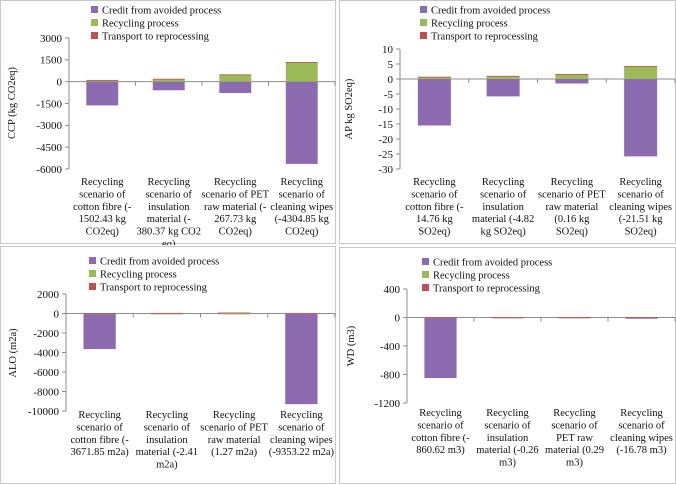  Describe the element at coordinates (46, 373) in the screenshot. I see `y-tick-label: -6000` at that location.